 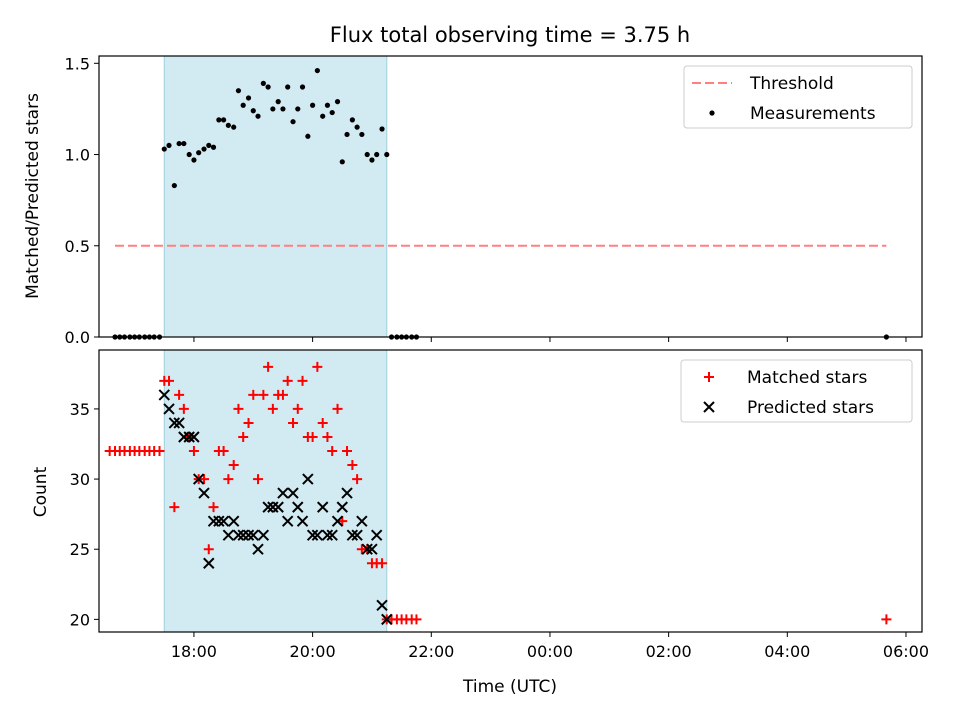 I want to click on y-tick-label: 30, so click(x=80, y=479).